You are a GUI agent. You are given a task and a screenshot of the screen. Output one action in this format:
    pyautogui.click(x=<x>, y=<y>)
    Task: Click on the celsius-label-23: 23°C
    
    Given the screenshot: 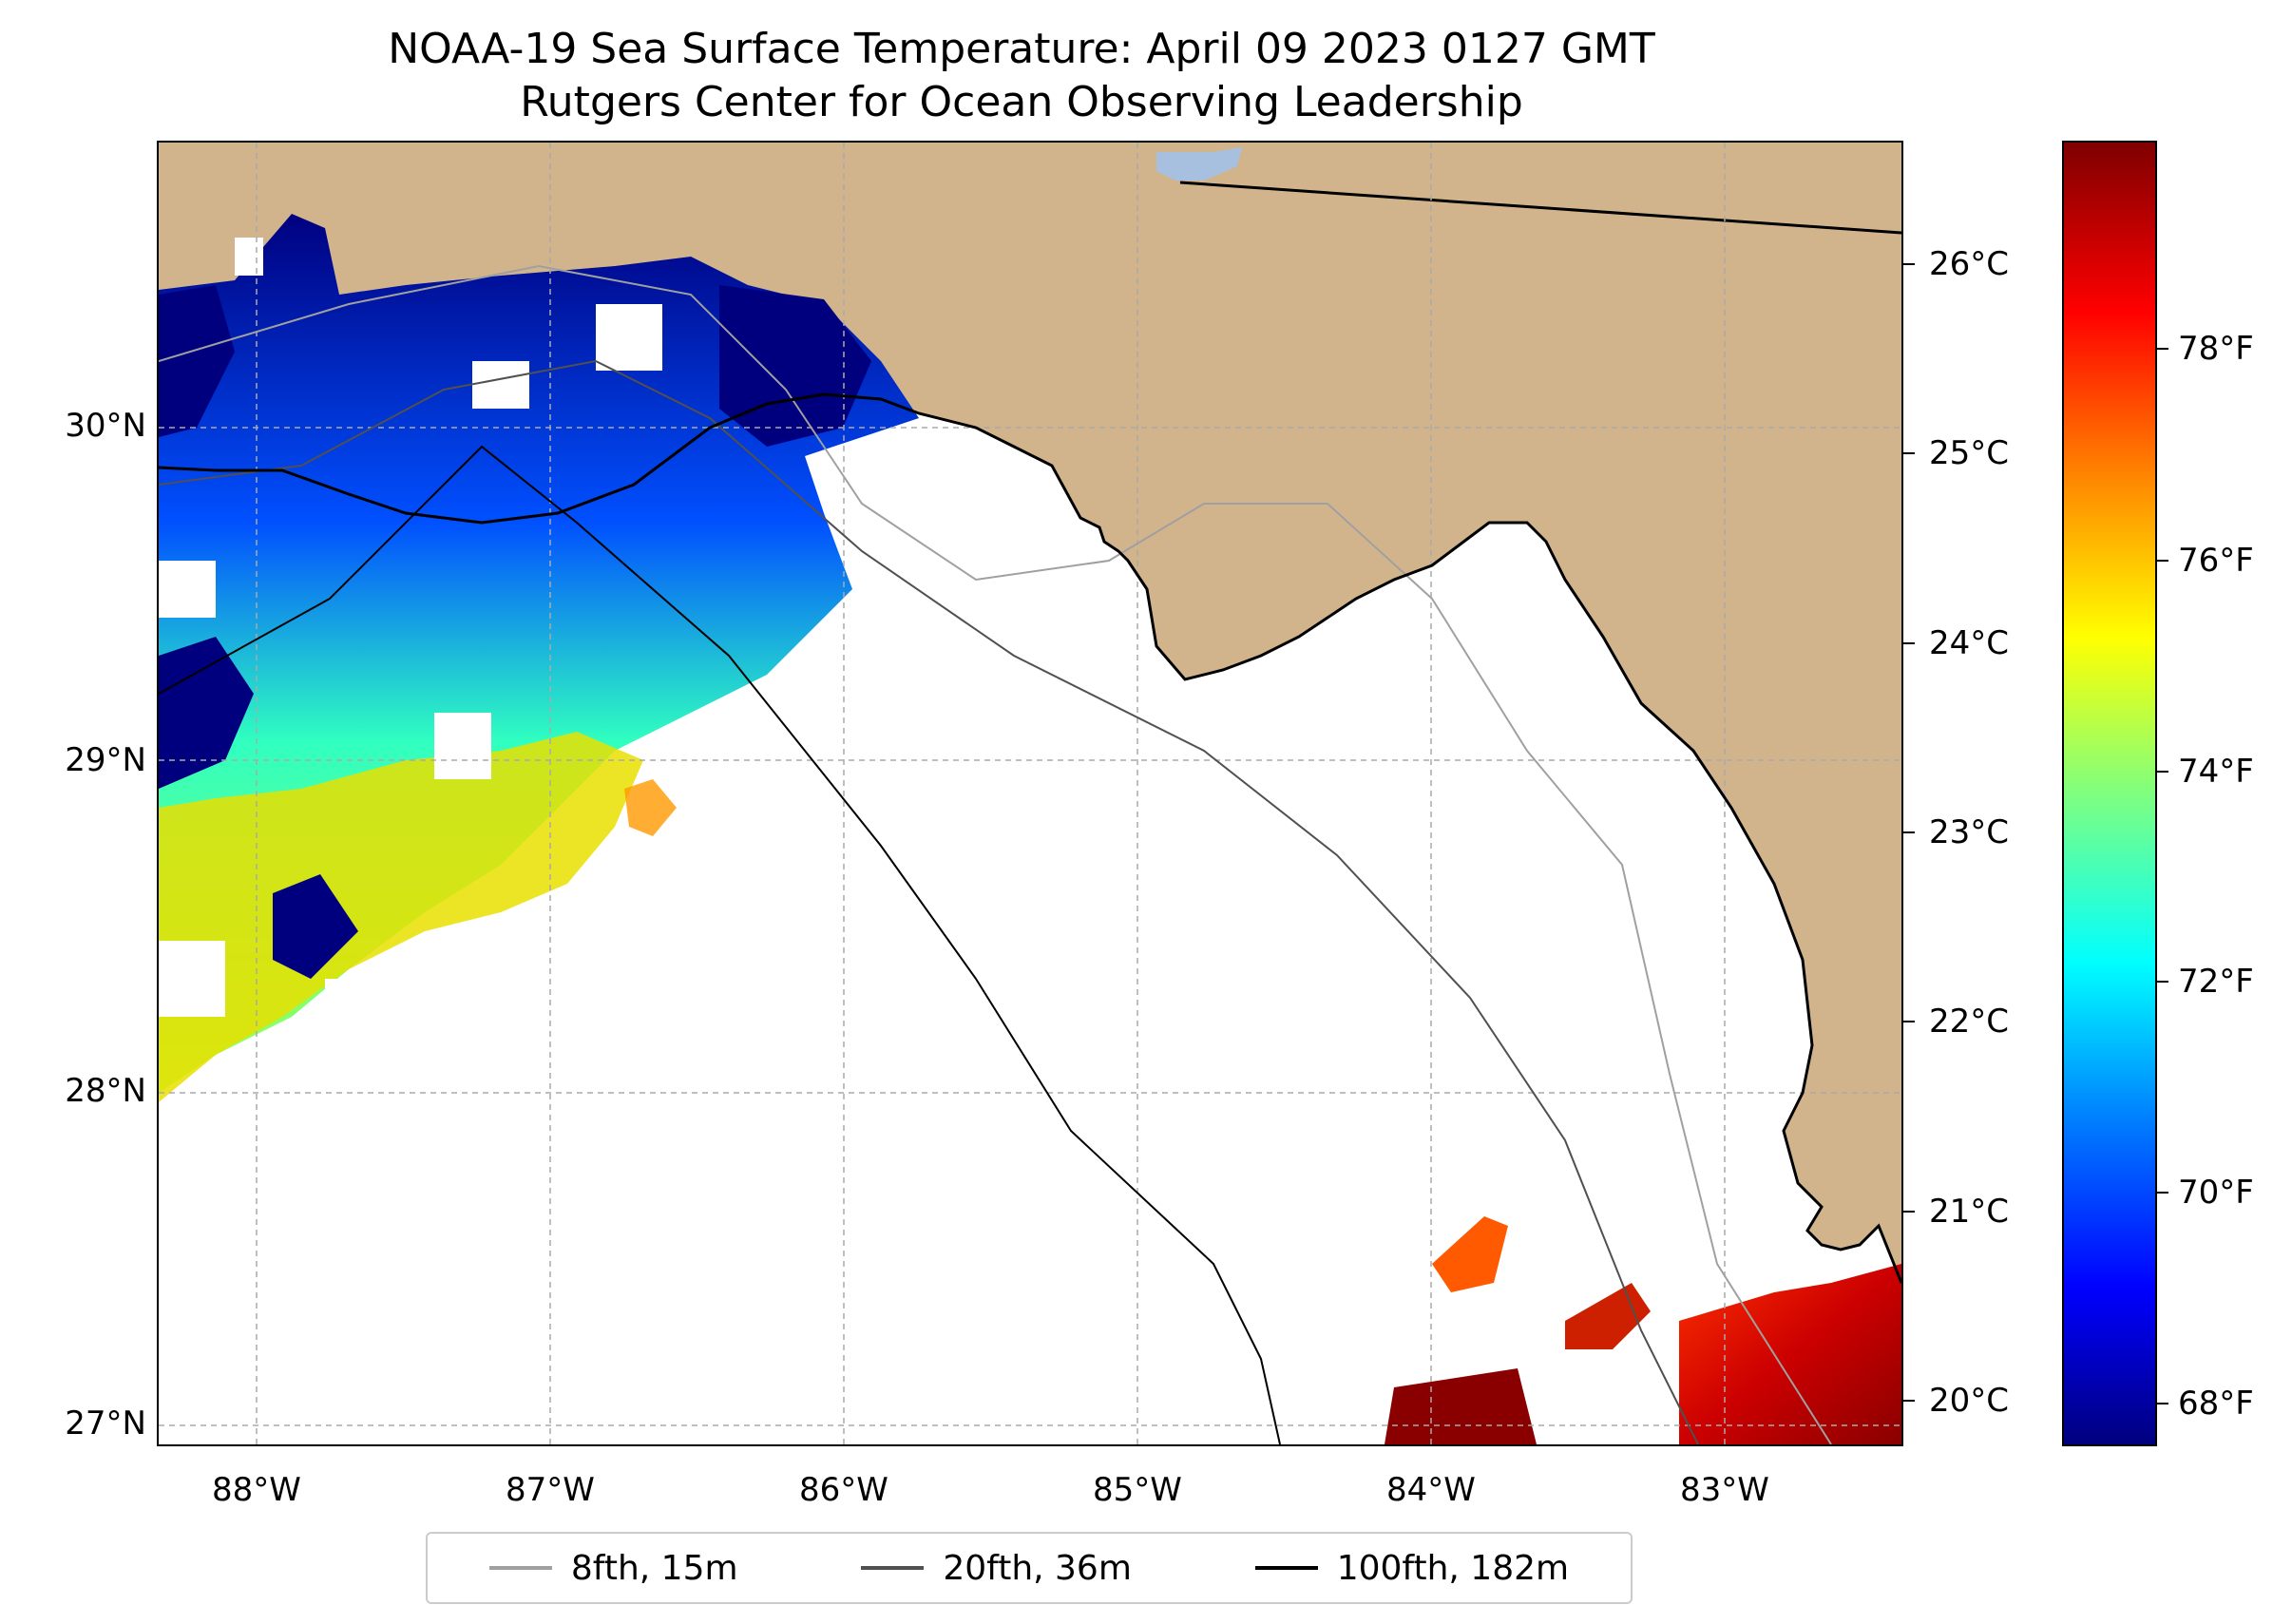 What is the action you would take?
    pyautogui.click(x=1969, y=832)
    